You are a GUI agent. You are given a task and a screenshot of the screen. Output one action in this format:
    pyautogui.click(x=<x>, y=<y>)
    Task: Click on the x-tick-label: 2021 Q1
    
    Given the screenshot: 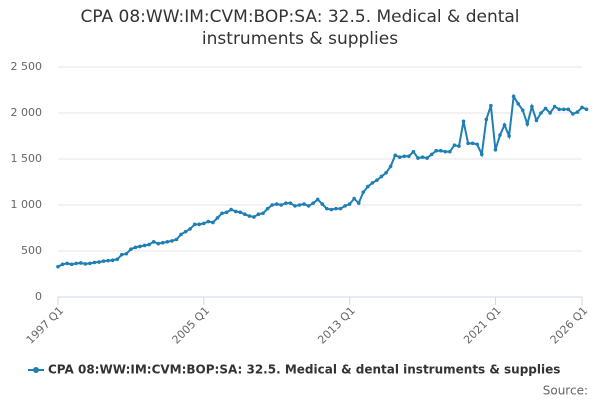 What is the action you would take?
    pyautogui.click(x=482, y=325)
    